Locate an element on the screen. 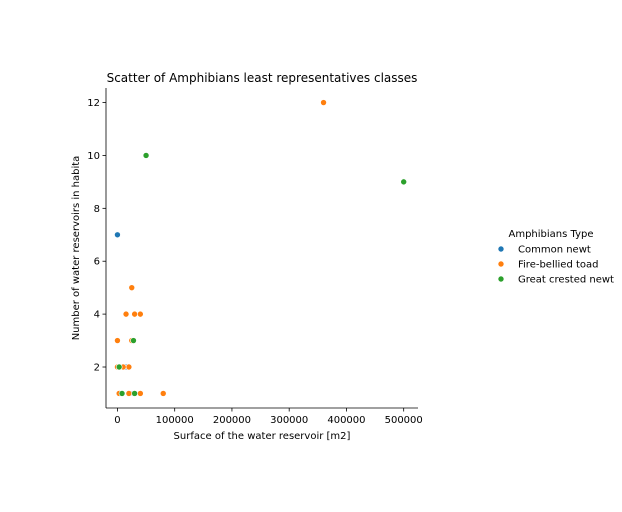 This screenshot has height=512, width=622. x-tick-label: 500000 is located at coordinates (404, 420).